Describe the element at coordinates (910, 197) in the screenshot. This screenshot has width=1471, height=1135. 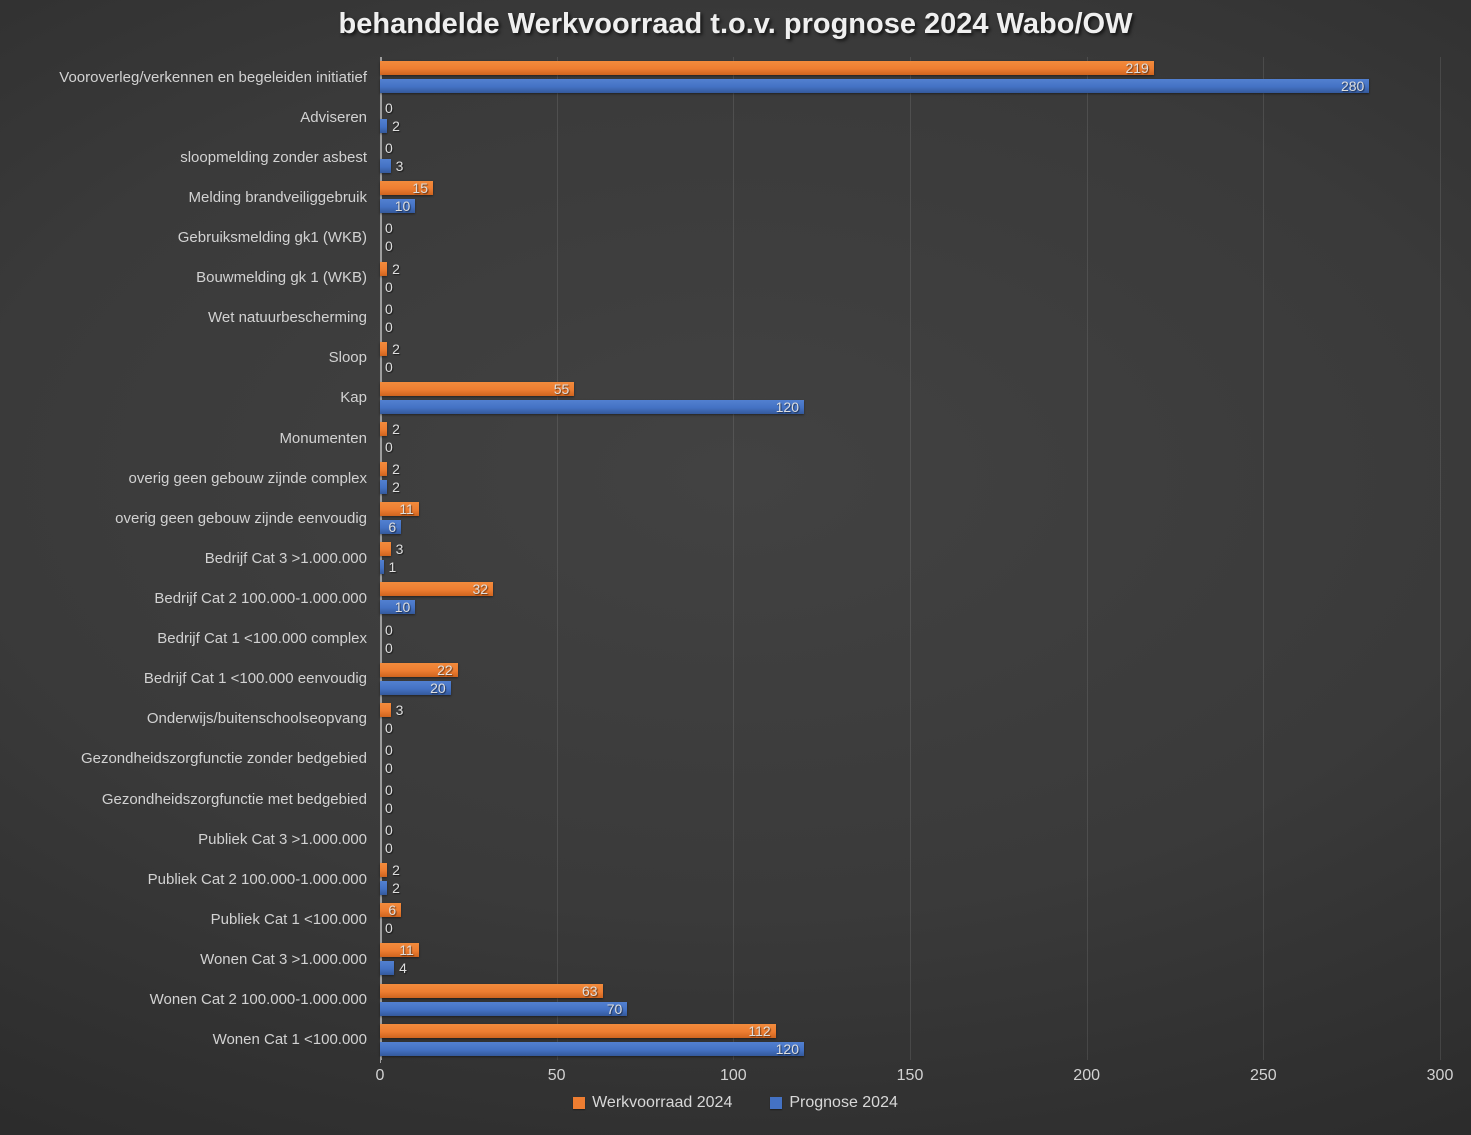
I see `bar-group: 15 10` at that location.